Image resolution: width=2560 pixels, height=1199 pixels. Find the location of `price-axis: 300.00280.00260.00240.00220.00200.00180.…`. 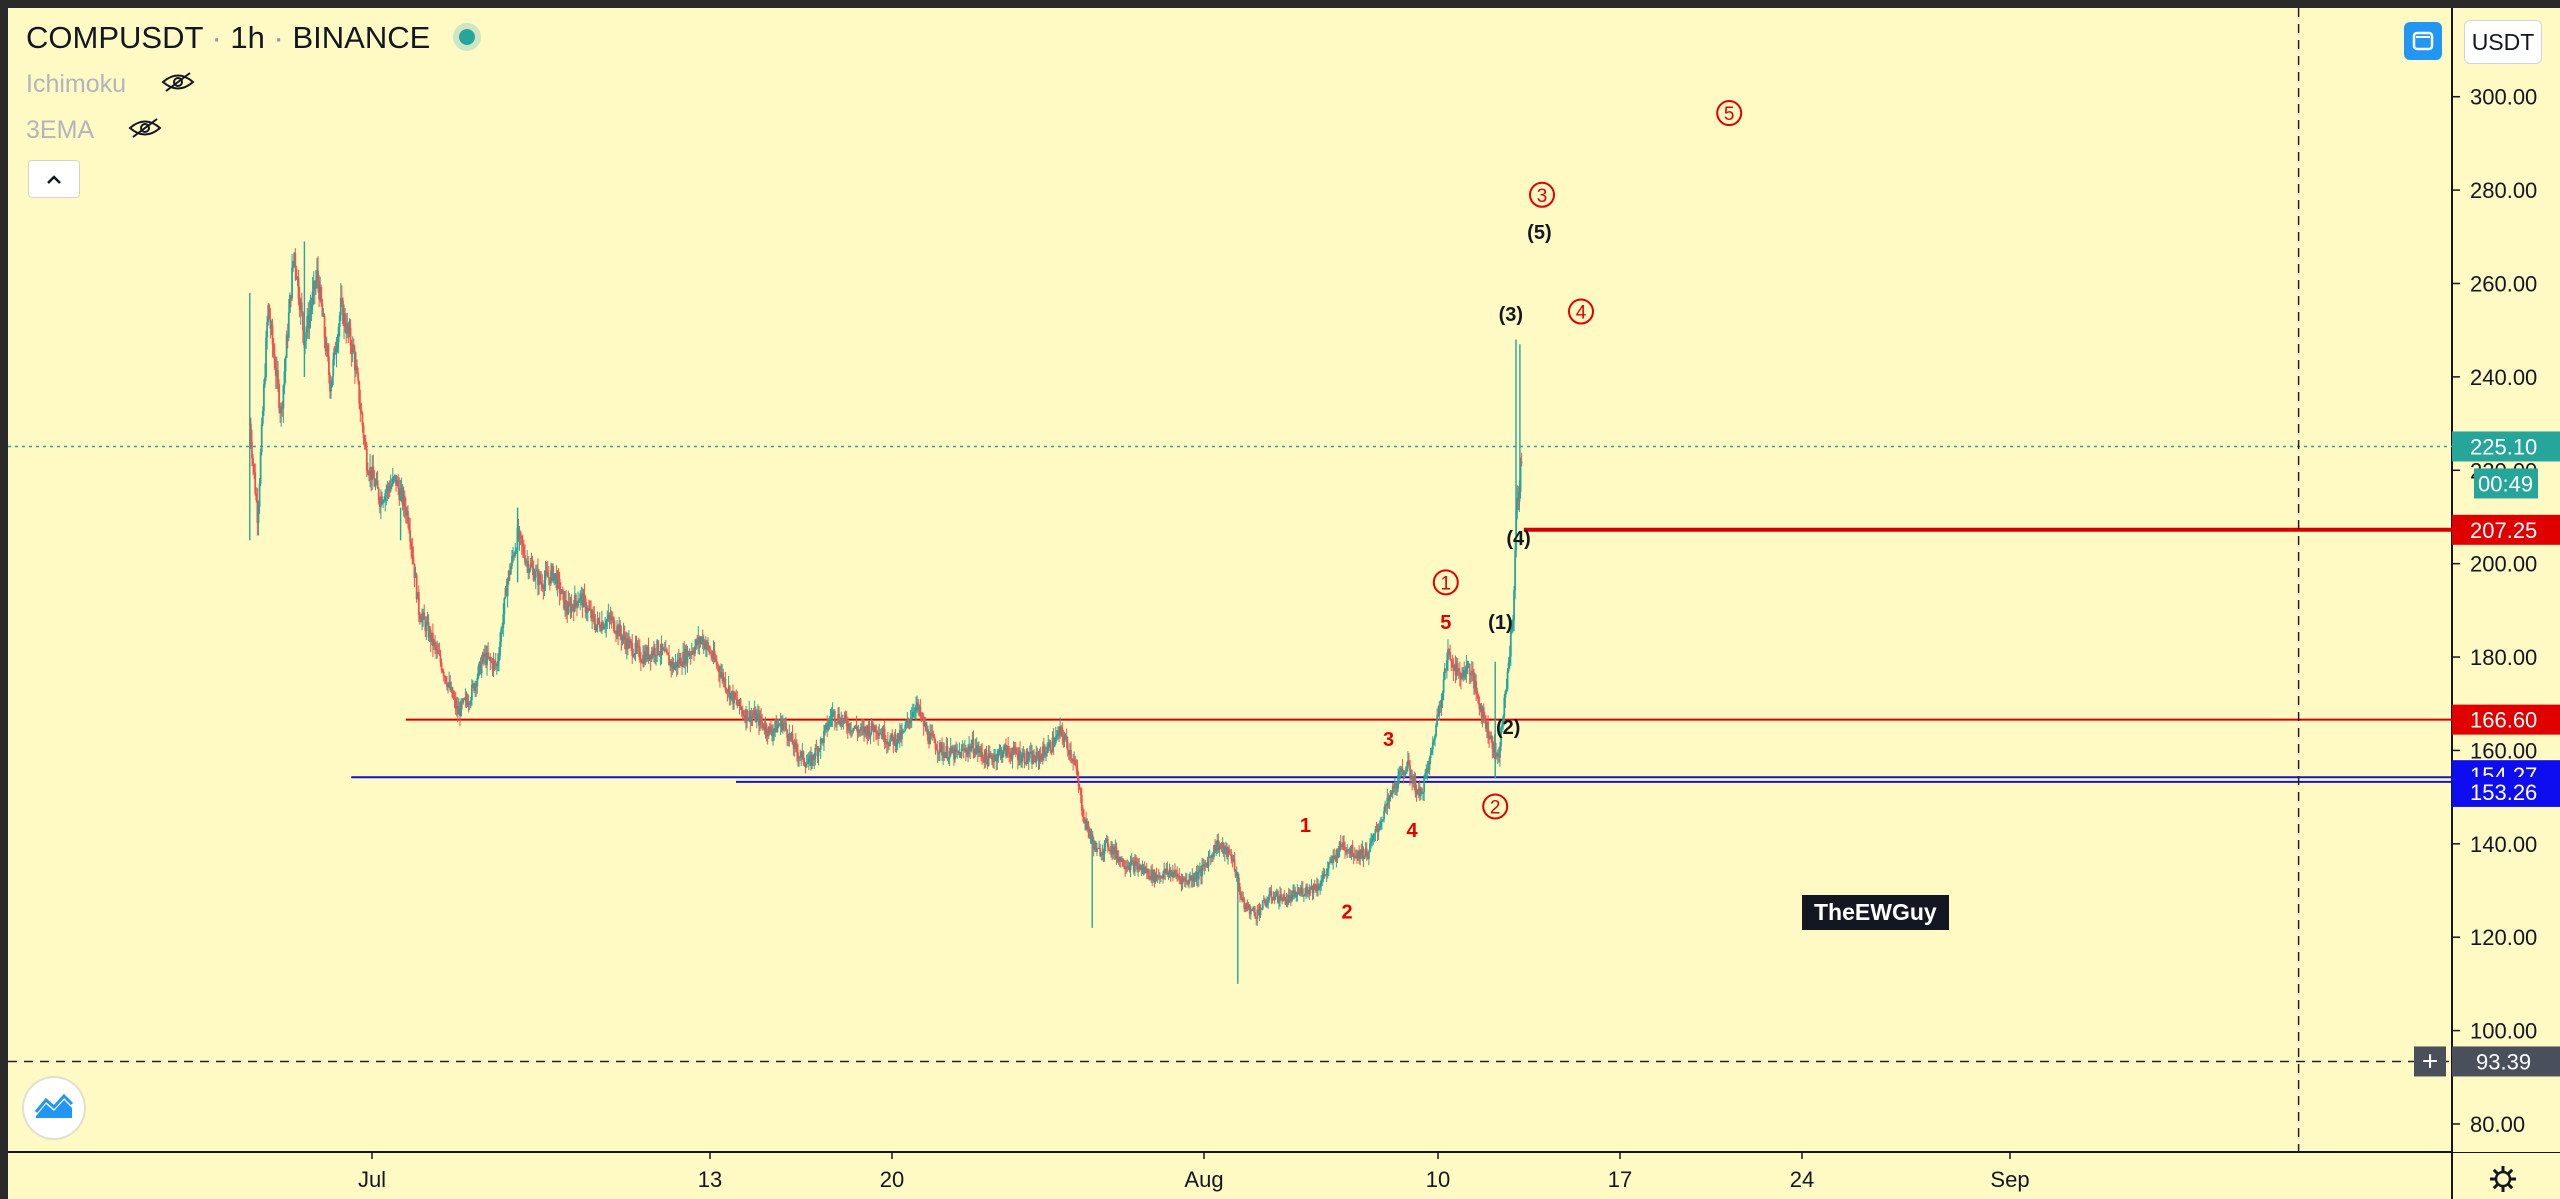

price-axis: 300.00280.00260.00240.00220.00200.00180.… is located at coordinates (2506, 580).